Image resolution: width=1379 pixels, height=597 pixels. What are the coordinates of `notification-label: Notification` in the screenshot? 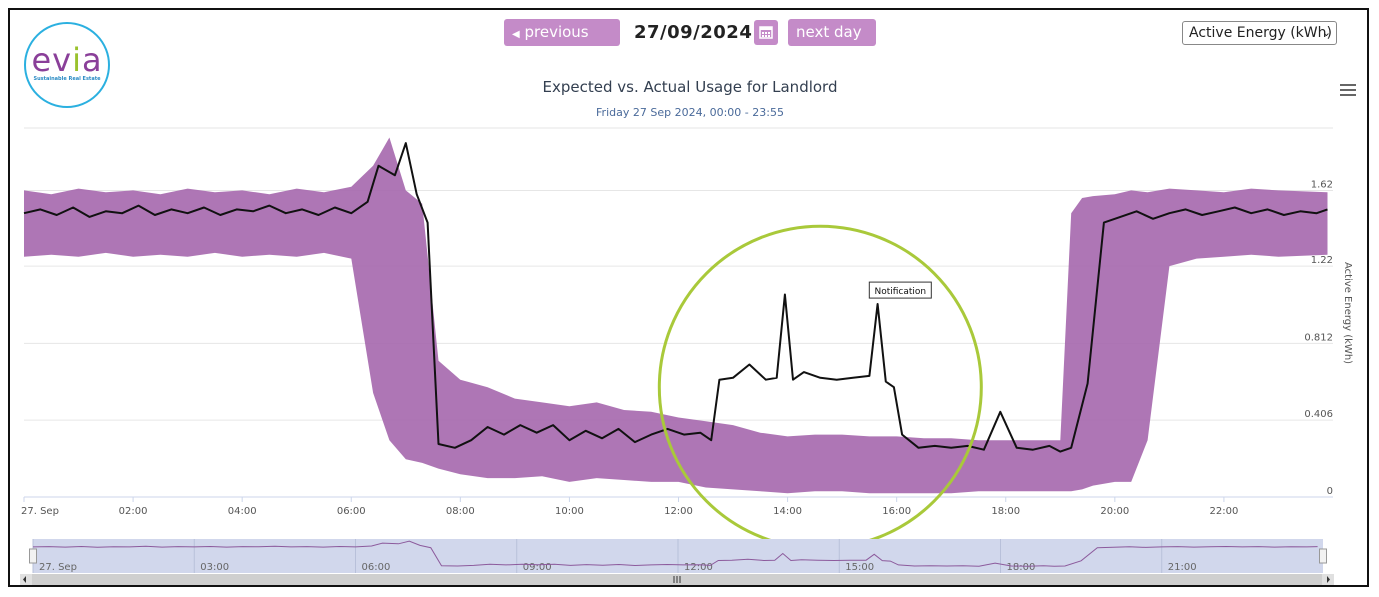 It's located at (900, 292).